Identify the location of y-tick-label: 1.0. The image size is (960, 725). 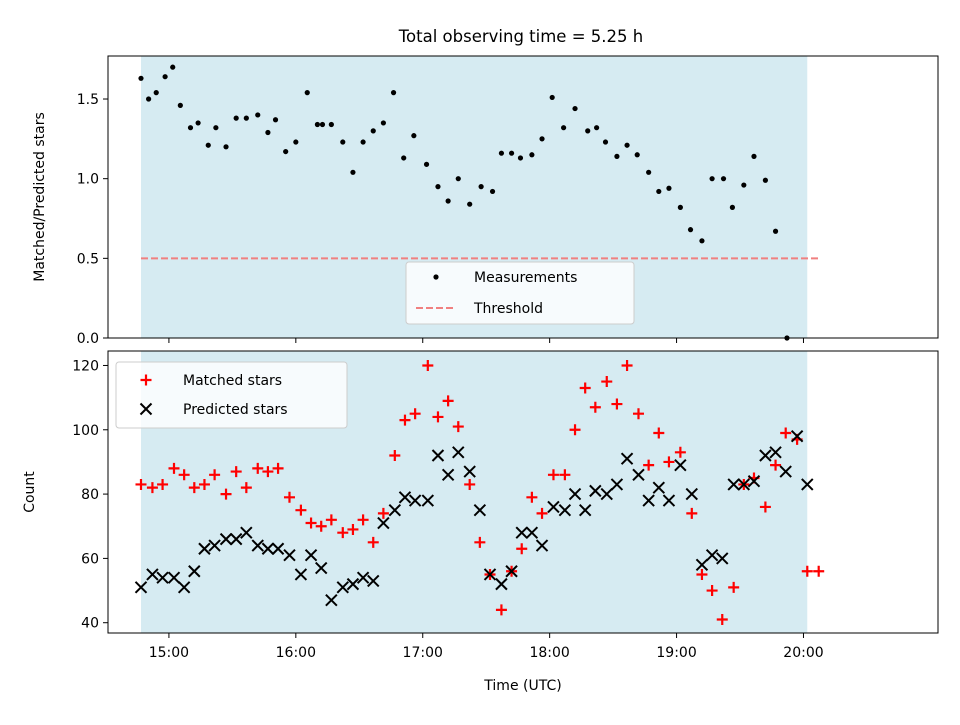
(88, 180).